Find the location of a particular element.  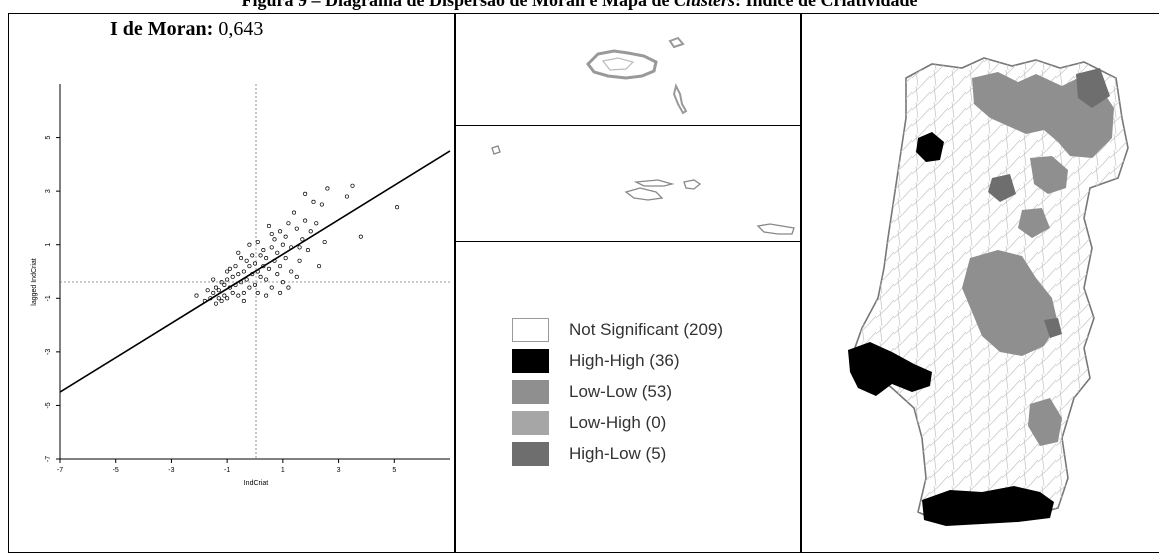

porto-santo-island is located at coordinates (676, 42).